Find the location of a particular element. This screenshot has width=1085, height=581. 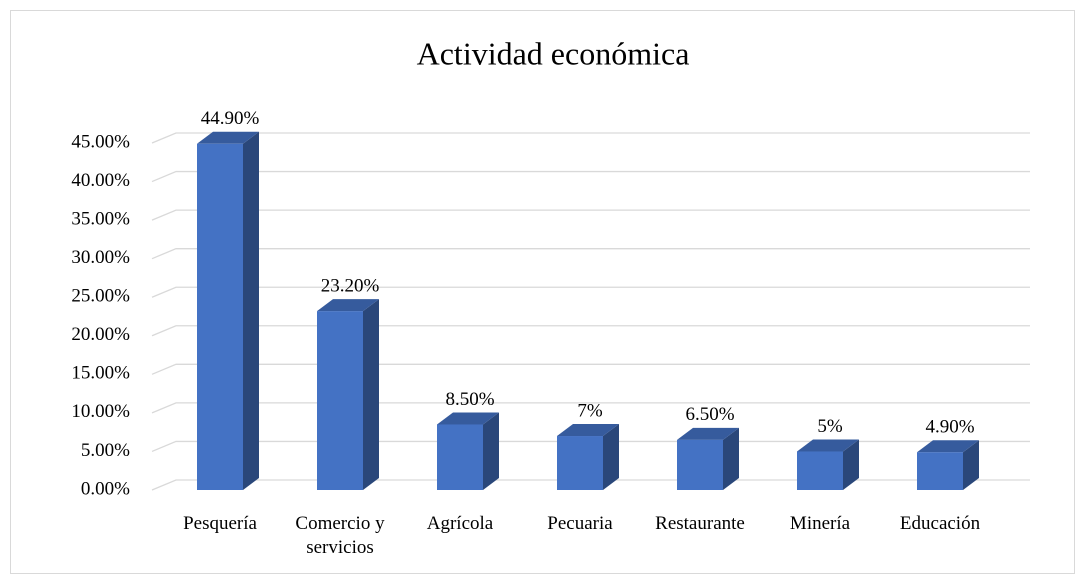

y-tick-label: 0.00% is located at coordinates (105, 488).